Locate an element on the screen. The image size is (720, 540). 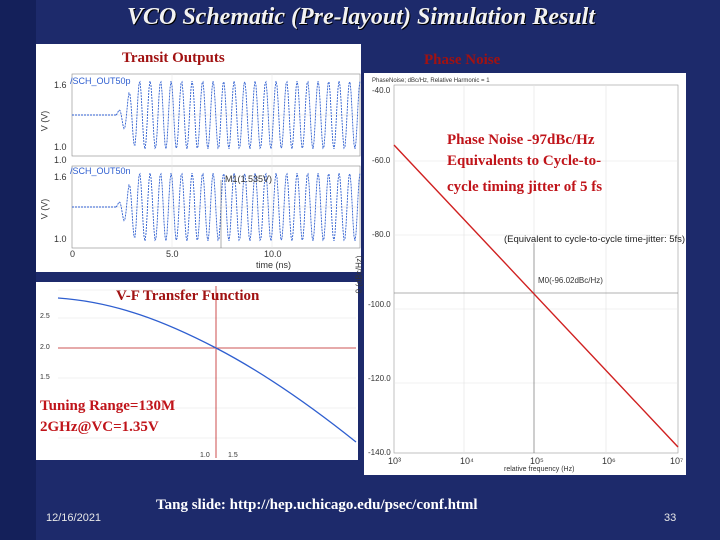
vf-y-tick-2: 2.0 is located at coordinates (45, 347).